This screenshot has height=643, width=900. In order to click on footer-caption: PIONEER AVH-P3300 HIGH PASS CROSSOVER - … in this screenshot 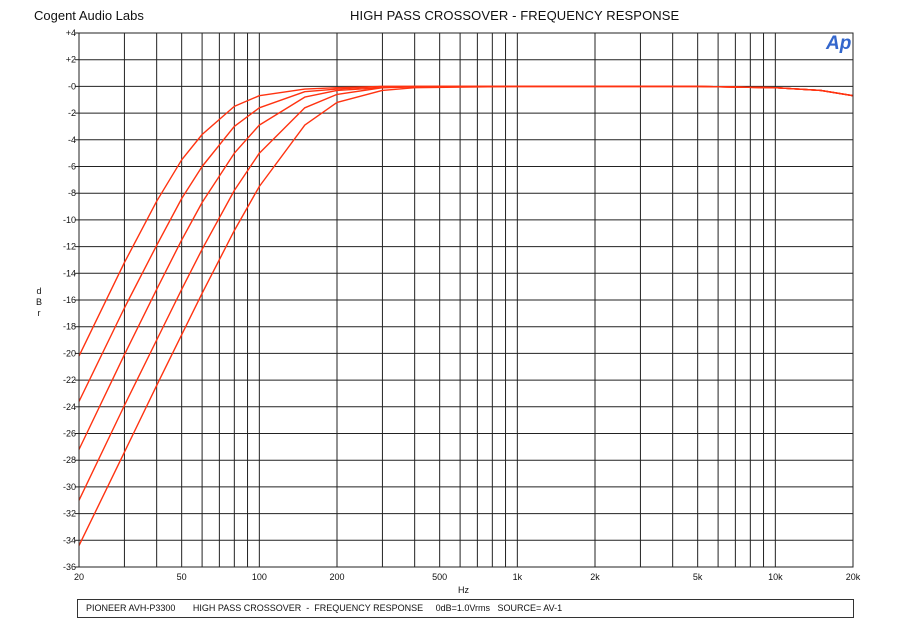, I will do `click(465, 608)`.